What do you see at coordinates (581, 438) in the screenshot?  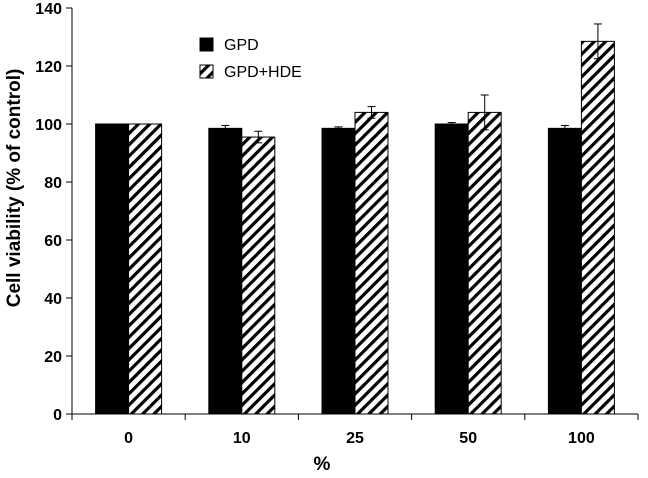 I see `x-tick-label: 100` at bounding box center [581, 438].